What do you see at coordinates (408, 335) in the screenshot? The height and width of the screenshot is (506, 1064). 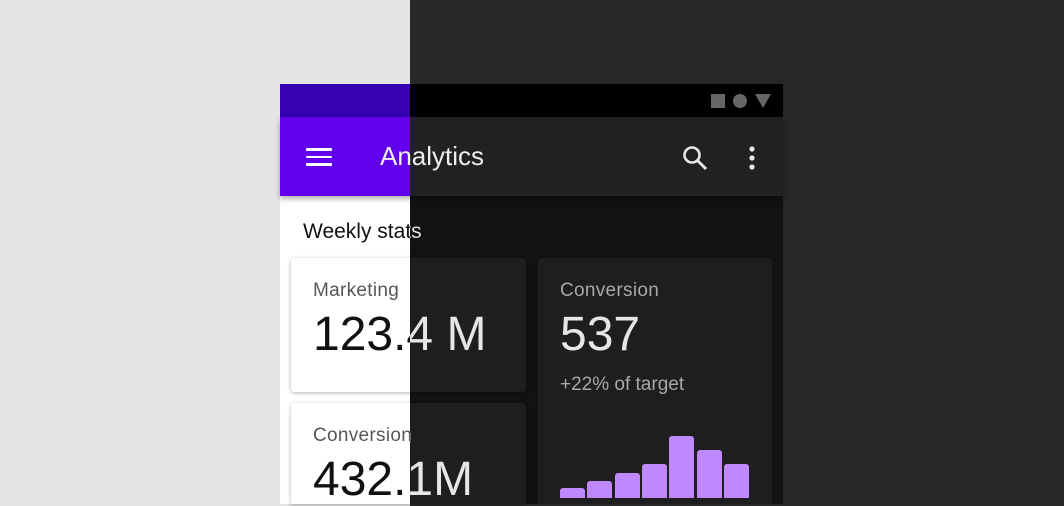 I see `card-value: 123.4 M` at bounding box center [408, 335].